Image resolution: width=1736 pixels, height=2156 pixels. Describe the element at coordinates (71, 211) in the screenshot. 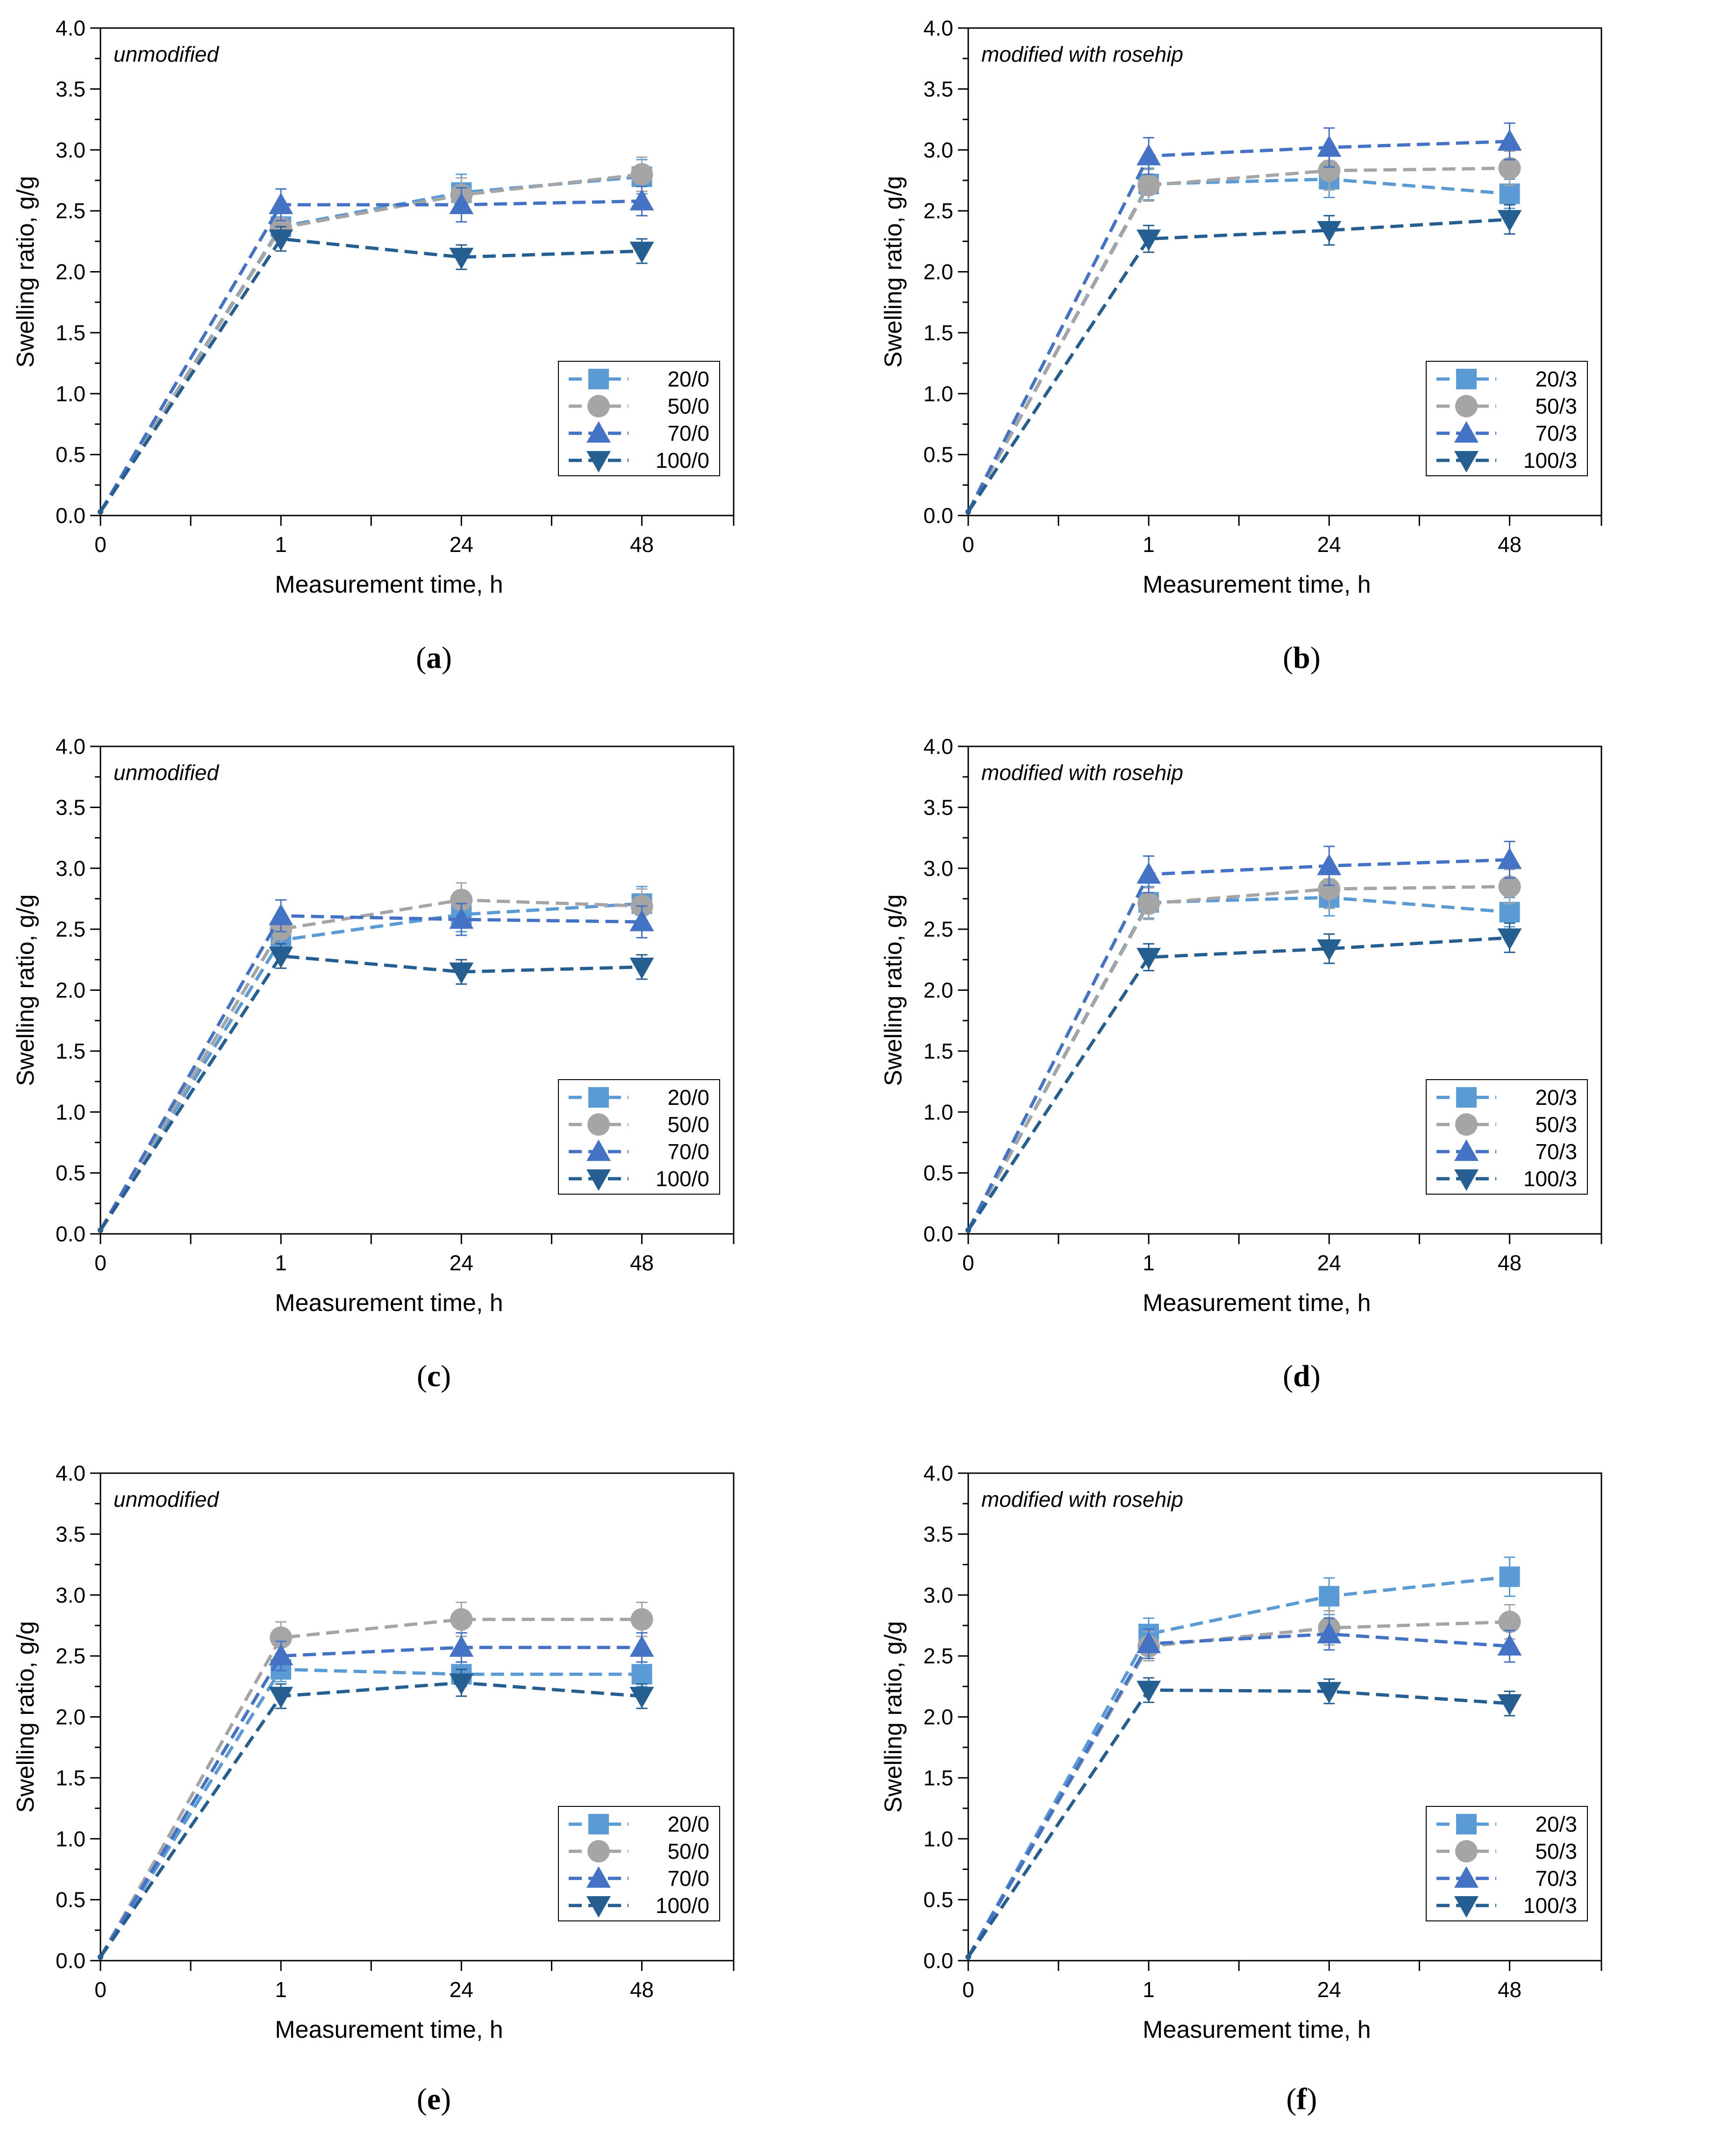

I see `y-tick-label-a-5: 2.5` at that location.